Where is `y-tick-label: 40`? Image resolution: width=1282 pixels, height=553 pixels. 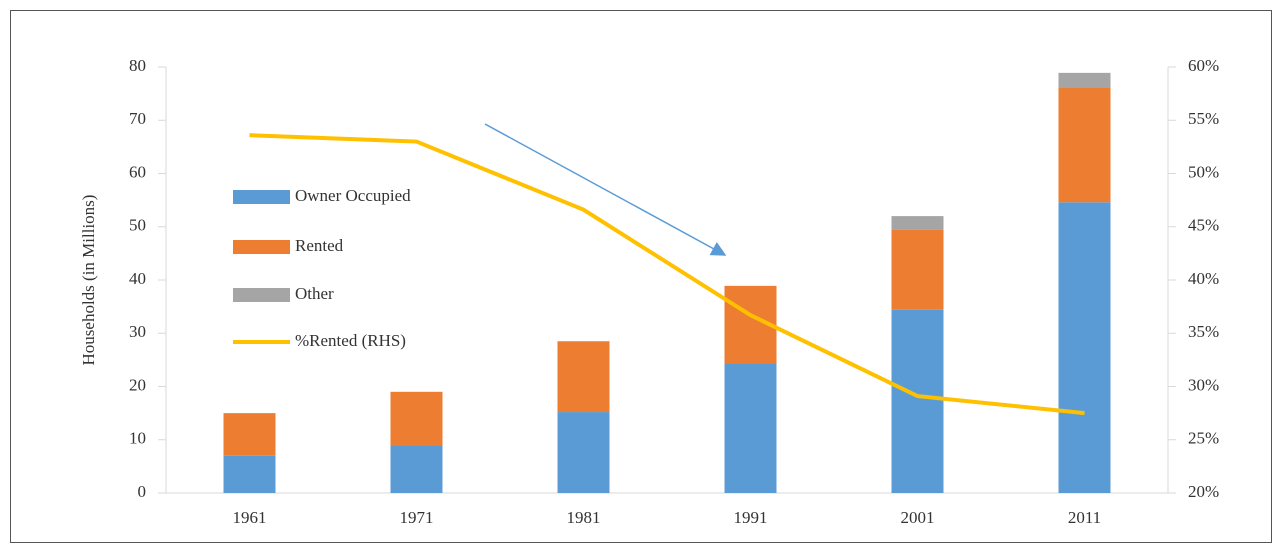
y-tick-label: 40 is located at coordinates (137, 278).